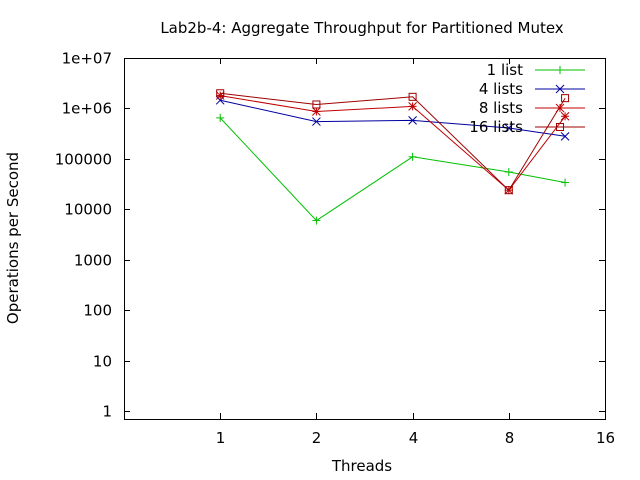 The width and height of the screenshot is (640, 480). I want to click on y-tick-label: 1e+07, so click(87, 59).